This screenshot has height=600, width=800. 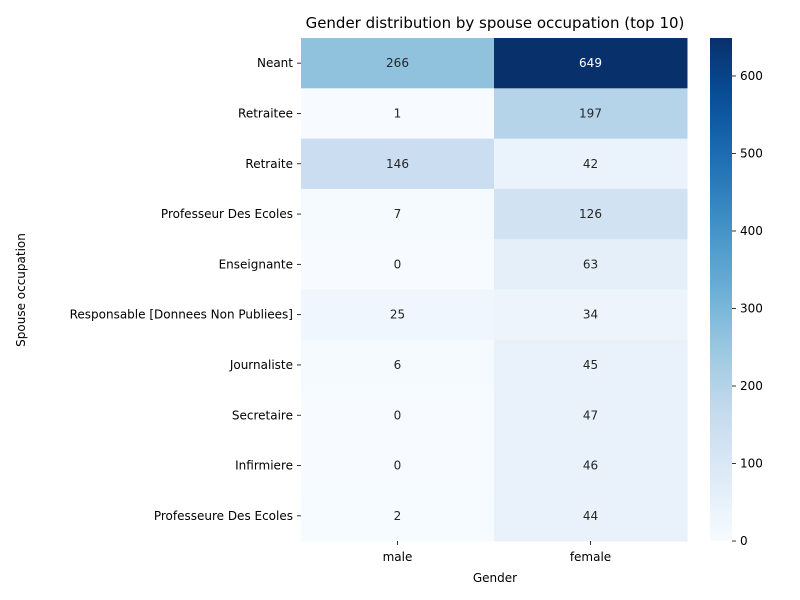 What do you see at coordinates (223, 516) in the screenshot?
I see `y-tick-label: Professeure Des Ecoles` at bounding box center [223, 516].